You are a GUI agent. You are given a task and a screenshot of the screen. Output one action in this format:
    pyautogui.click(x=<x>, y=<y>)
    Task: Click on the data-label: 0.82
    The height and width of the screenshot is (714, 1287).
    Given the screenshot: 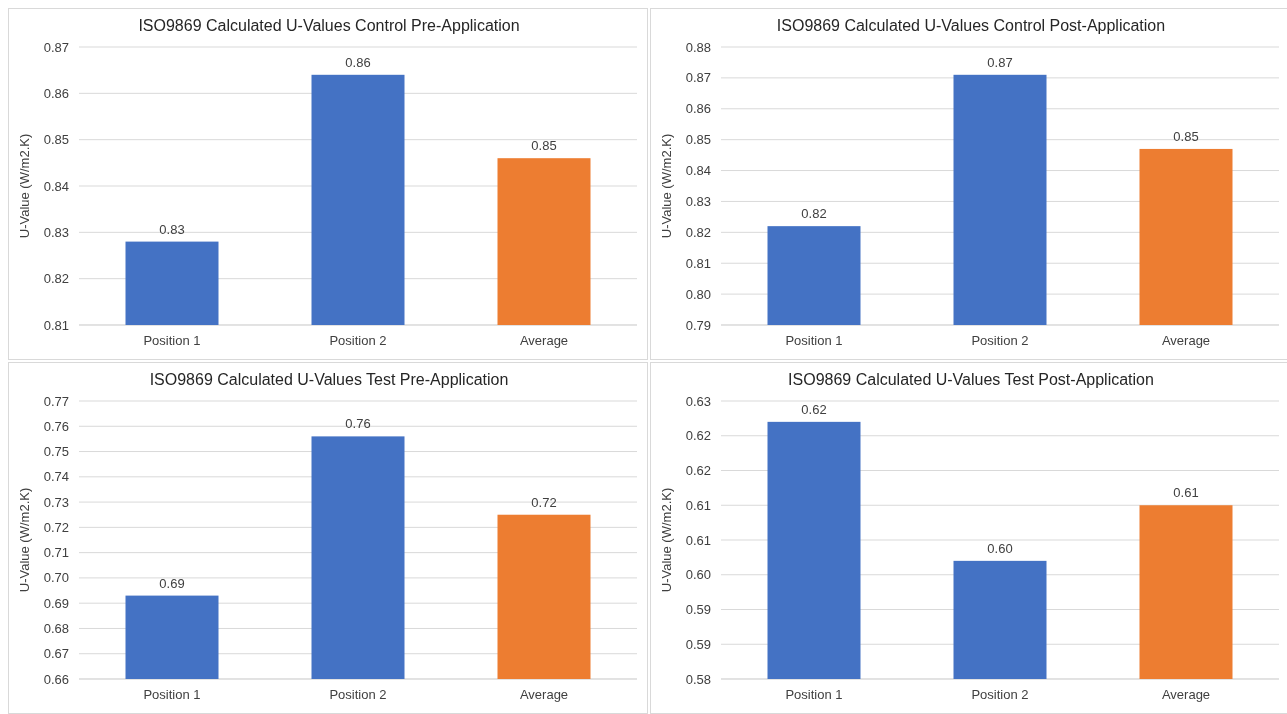 What is the action you would take?
    pyautogui.click(x=814, y=214)
    